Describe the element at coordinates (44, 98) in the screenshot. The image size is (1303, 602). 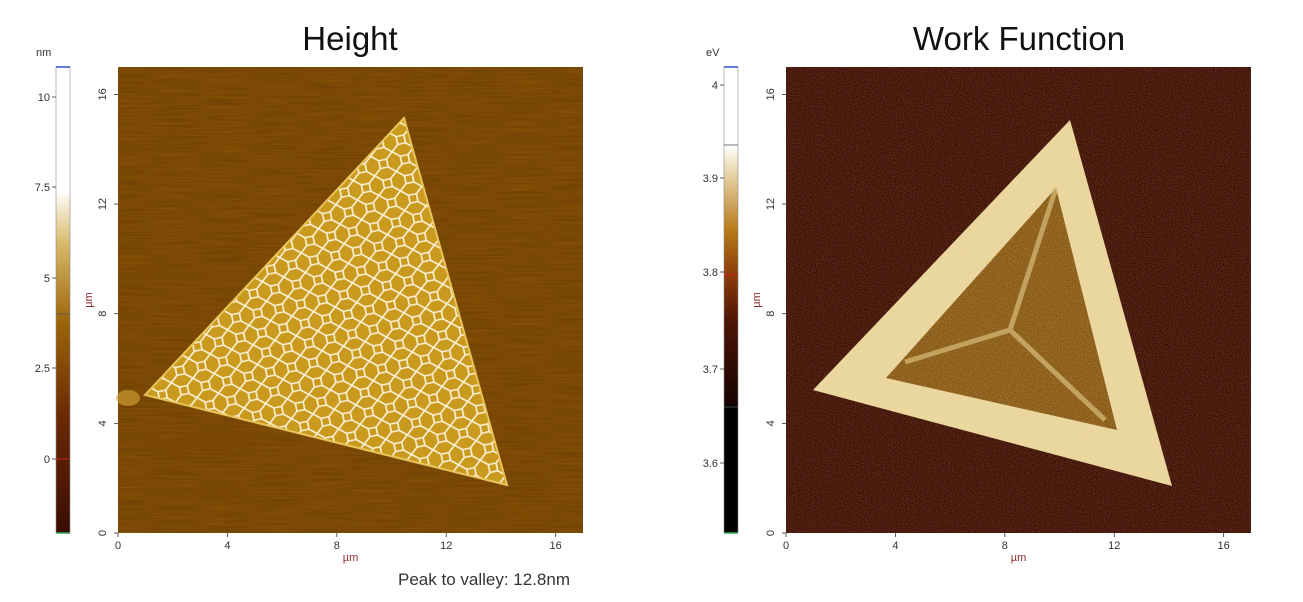
I see `height-colorbar-tick-label: 10` at that location.